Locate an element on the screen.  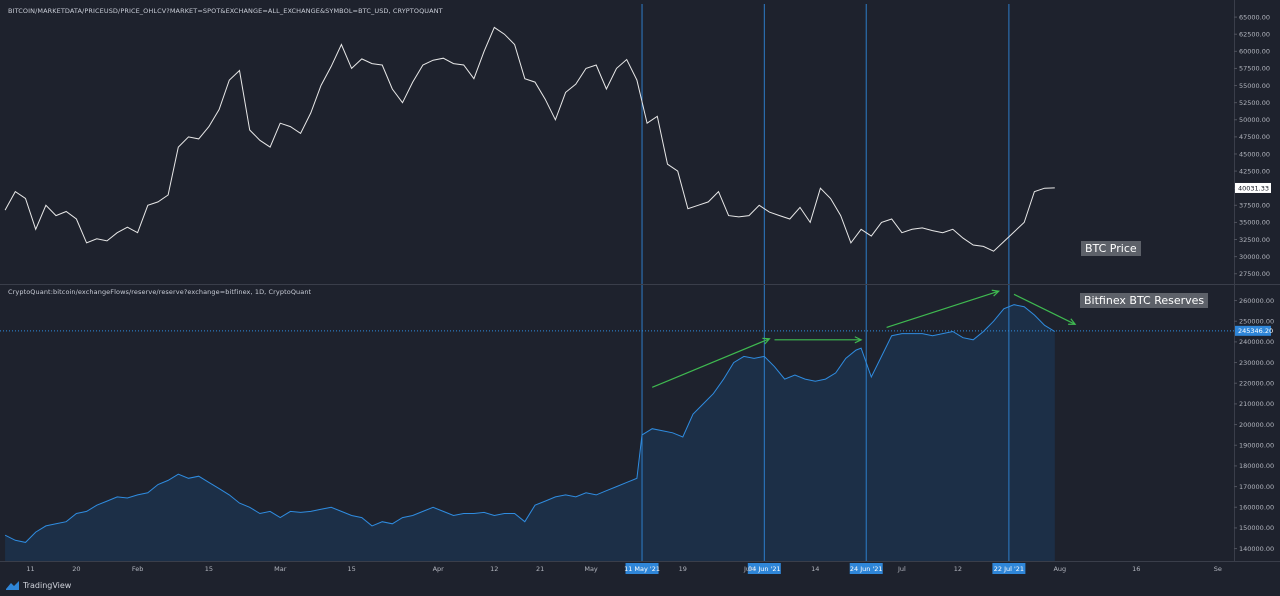
time-tick-label: May is located at coordinates (591, 569).